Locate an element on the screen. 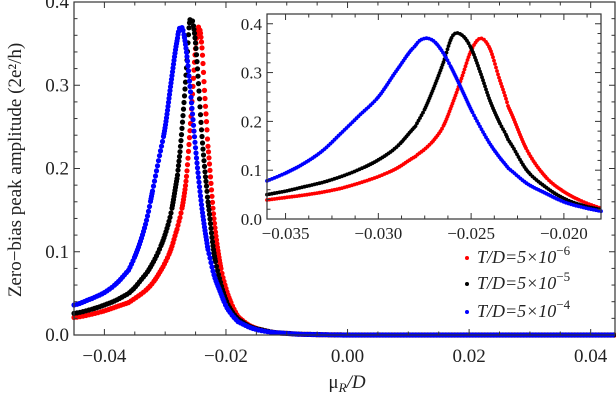  y-tick-label: 0.0 is located at coordinates (251, 219).